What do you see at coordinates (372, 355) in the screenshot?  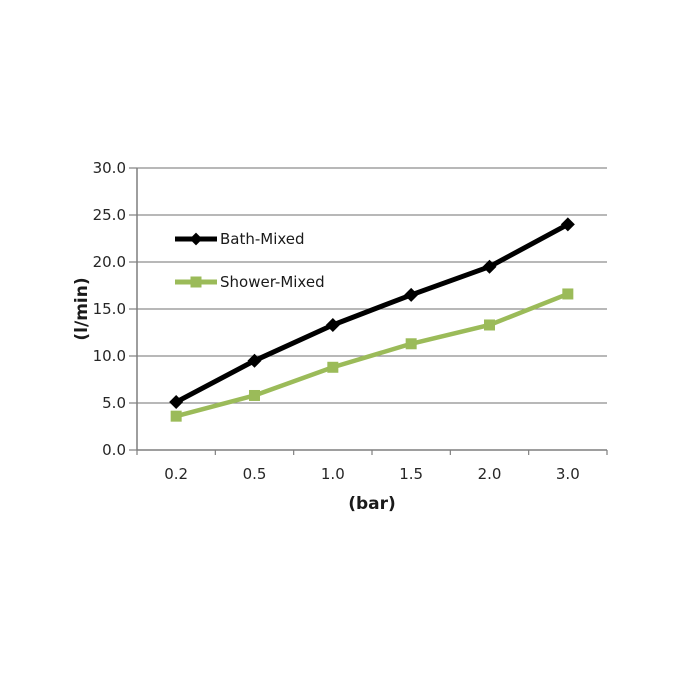 I see `series-shower-mixed-line` at bounding box center [372, 355].